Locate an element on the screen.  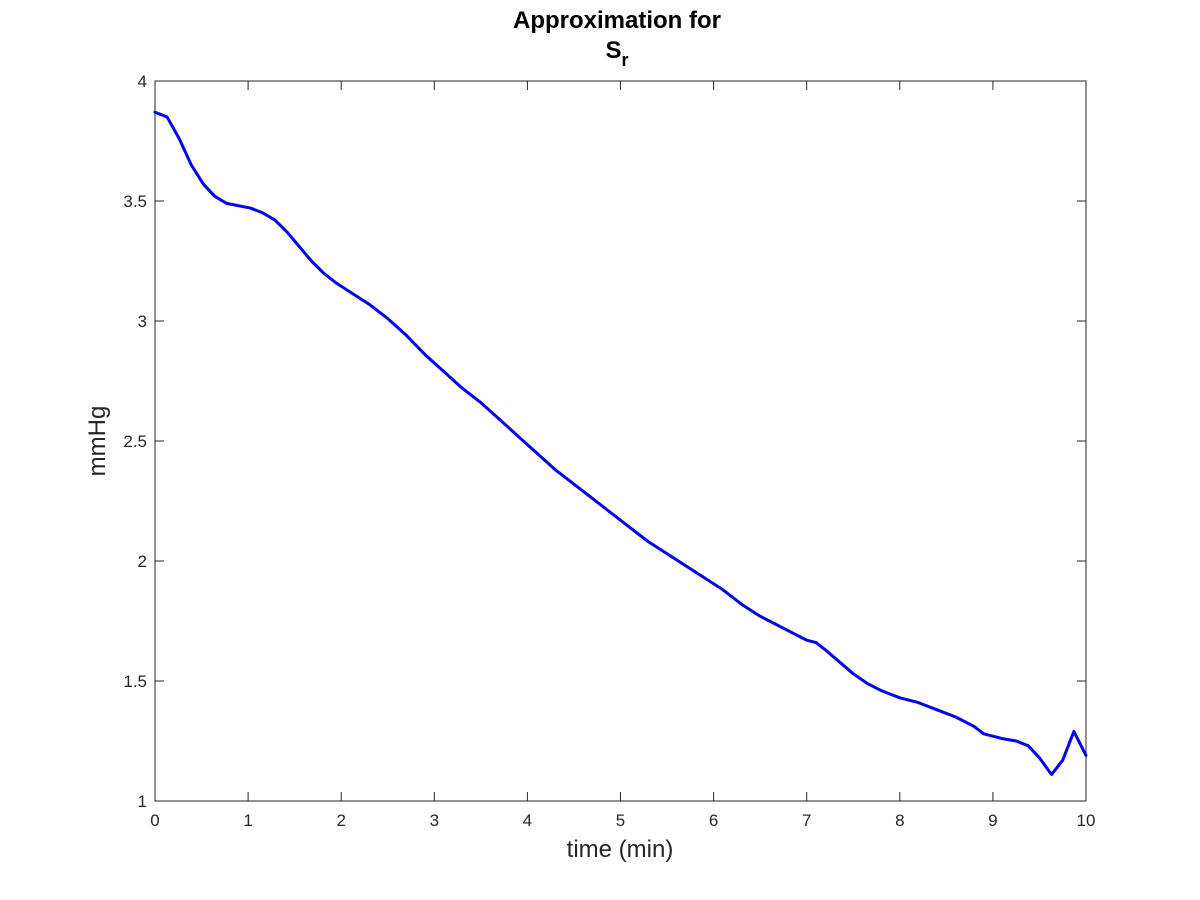
x-tick-label: 8 is located at coordinates (899, 820).